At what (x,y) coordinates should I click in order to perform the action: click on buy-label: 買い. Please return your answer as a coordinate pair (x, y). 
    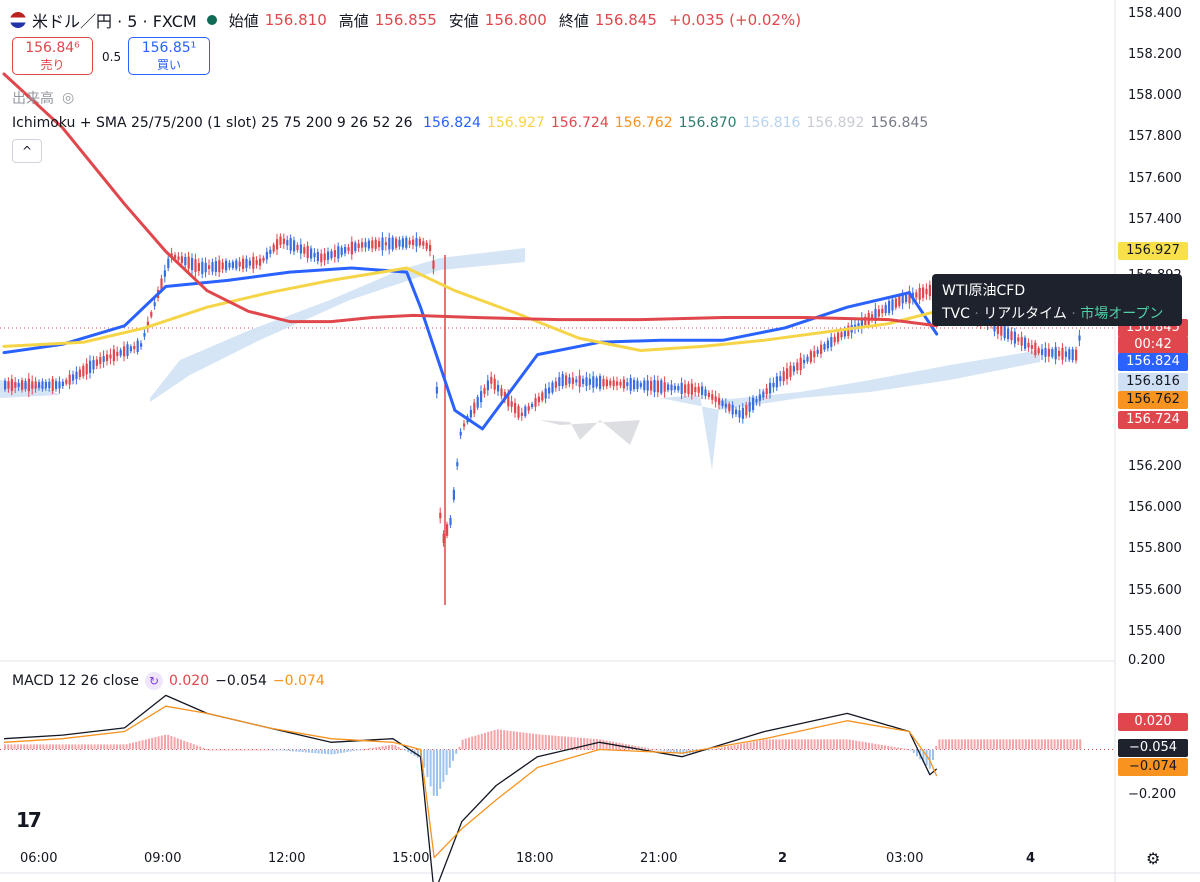
    Looking at the image, I should click on (168, 65).